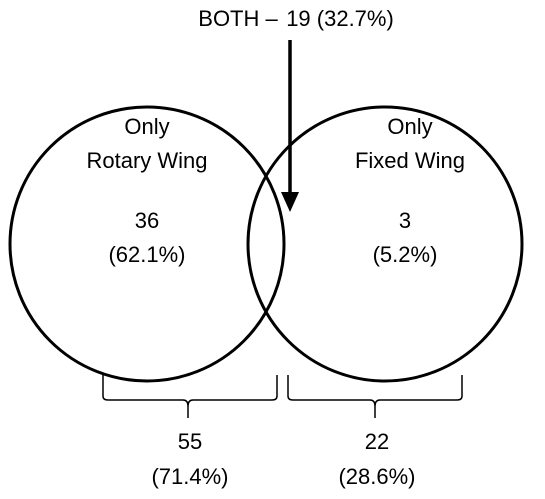 The width and height of the screenshot is (545, 499). What do you see at coordinates (376, 476) in the screenshot?
I see `total-percent: (28.6%)` at bounding box center [376, 476].